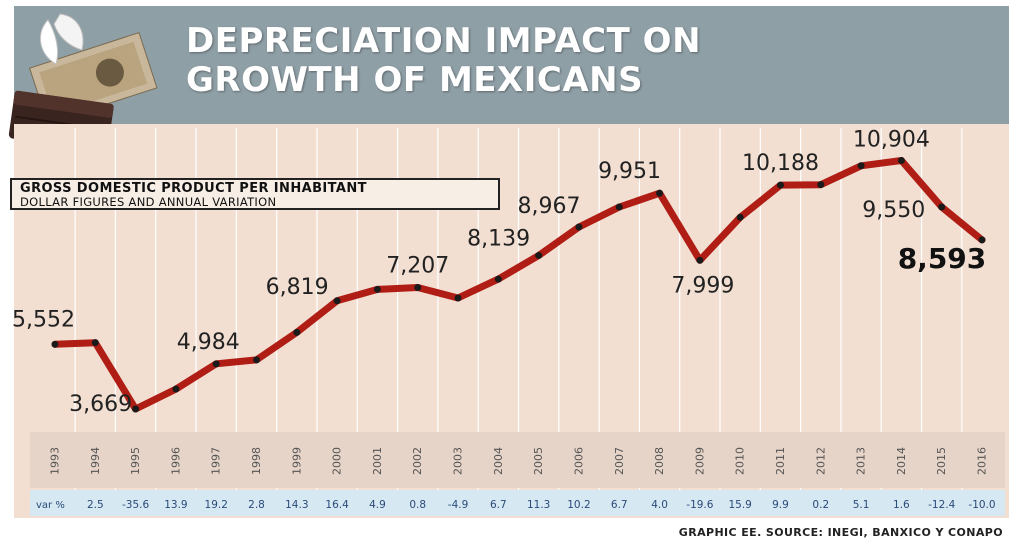  Describe the element at coordinates (175, 461) in the screenshot. I see `year-tick-label: 1996` at that location.